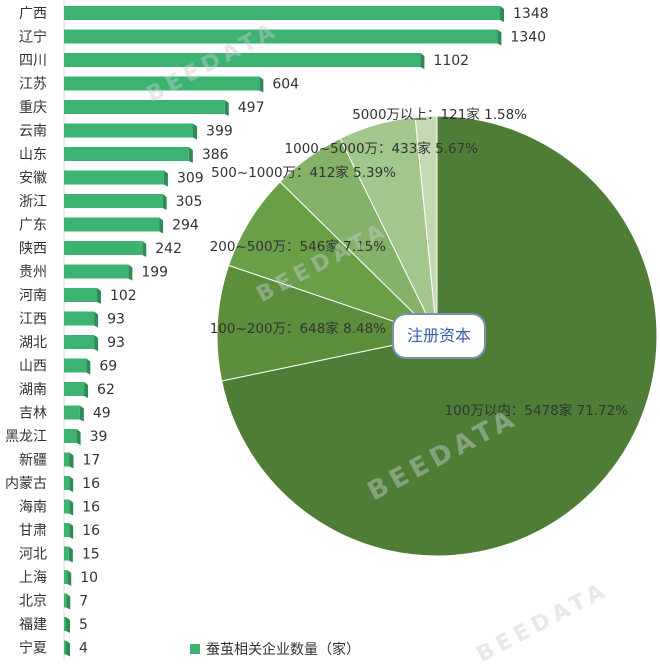 This screenshot has width=660, height=668. What do you see at coordinates (91, 461) in the screenshot?
I see `bar-value-label: 17` at bounding box center [91, 461].